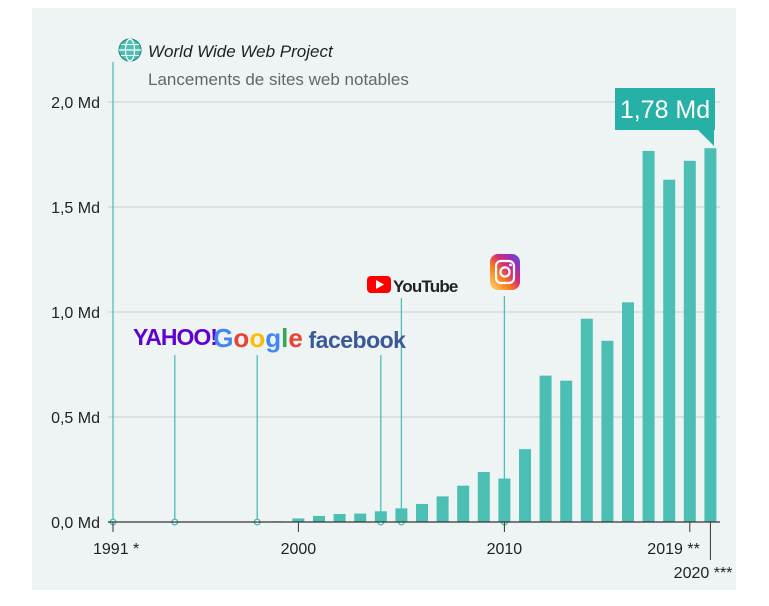  I want to click on logos: YAHOO! Google facebook YouTube, so click(326, 303).